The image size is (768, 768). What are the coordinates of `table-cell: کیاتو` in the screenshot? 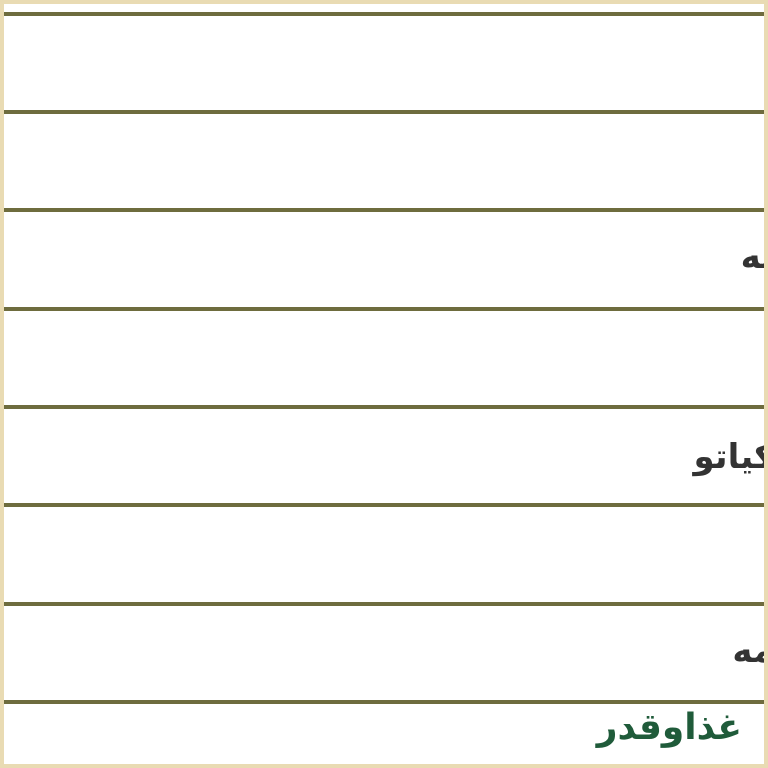 It's located at (730, 457).